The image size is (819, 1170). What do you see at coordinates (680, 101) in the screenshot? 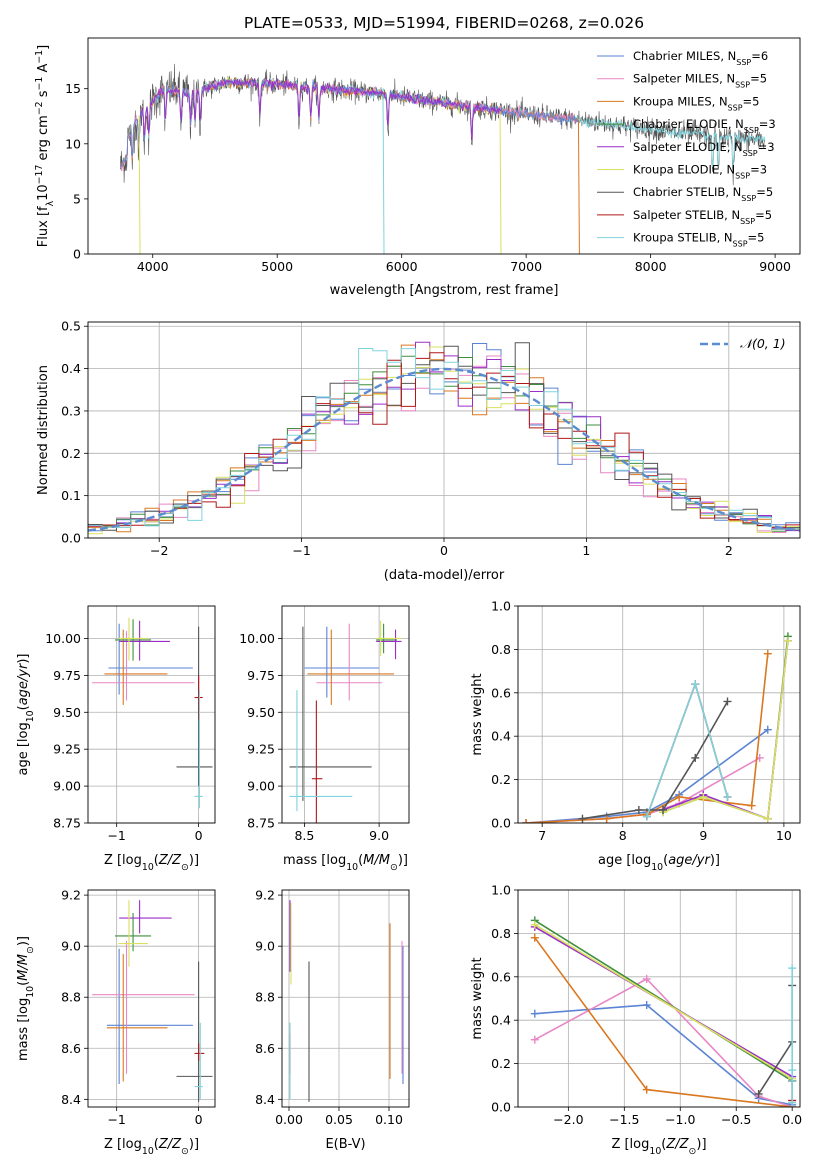
I see `legend-text: Kroupa MILES, N` at bounding box center [680, 101].